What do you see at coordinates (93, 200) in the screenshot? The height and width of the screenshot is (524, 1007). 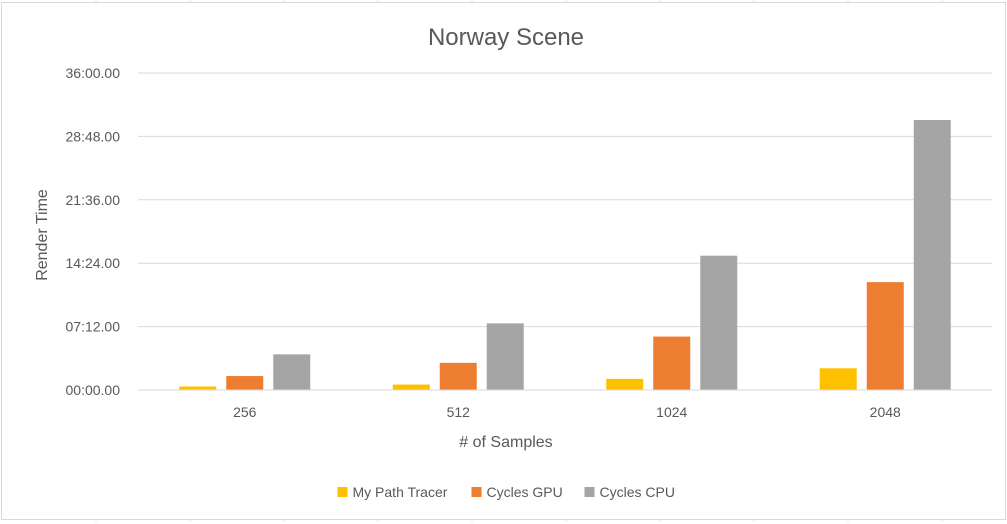 I see `y-tick-label: 21:36.00` at bounding box center [93, 200].